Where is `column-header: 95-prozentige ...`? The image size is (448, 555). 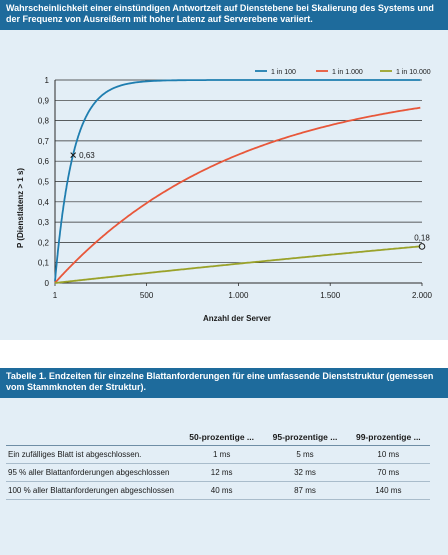 column-header: 95-prozentige ... is located at coordinates (305, 437).